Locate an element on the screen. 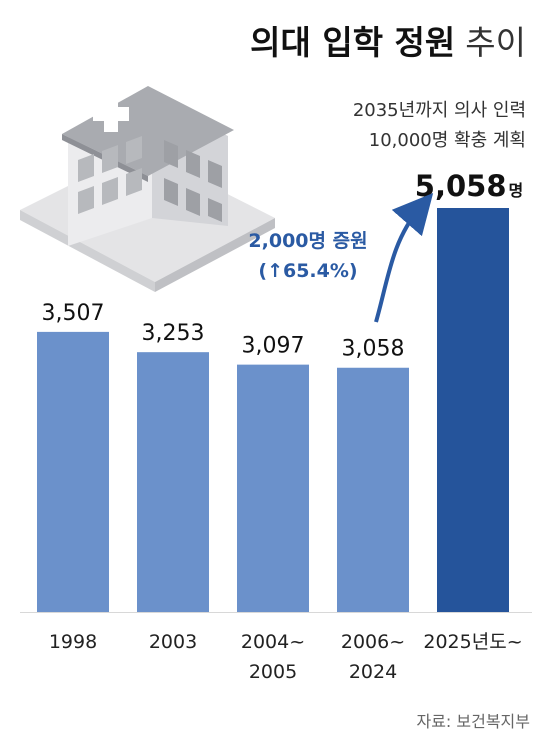  subtitle-line-2: 10,000명 확충 계획 is located at coordinates (447, 140).